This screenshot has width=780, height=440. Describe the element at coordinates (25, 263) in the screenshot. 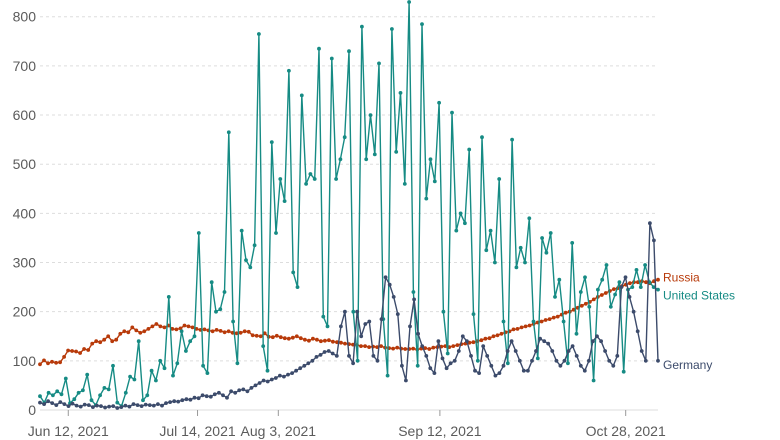

I see `y-tick-label: 300` at that location.